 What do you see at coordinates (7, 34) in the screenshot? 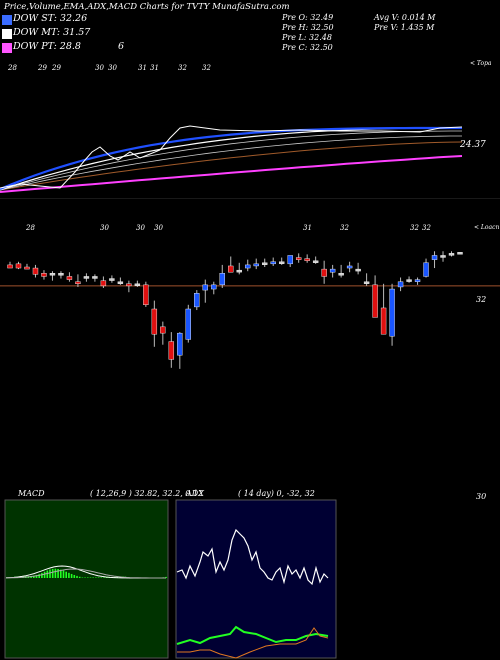
I see `legend-swatch-mt` at bounding box center [7, 34].